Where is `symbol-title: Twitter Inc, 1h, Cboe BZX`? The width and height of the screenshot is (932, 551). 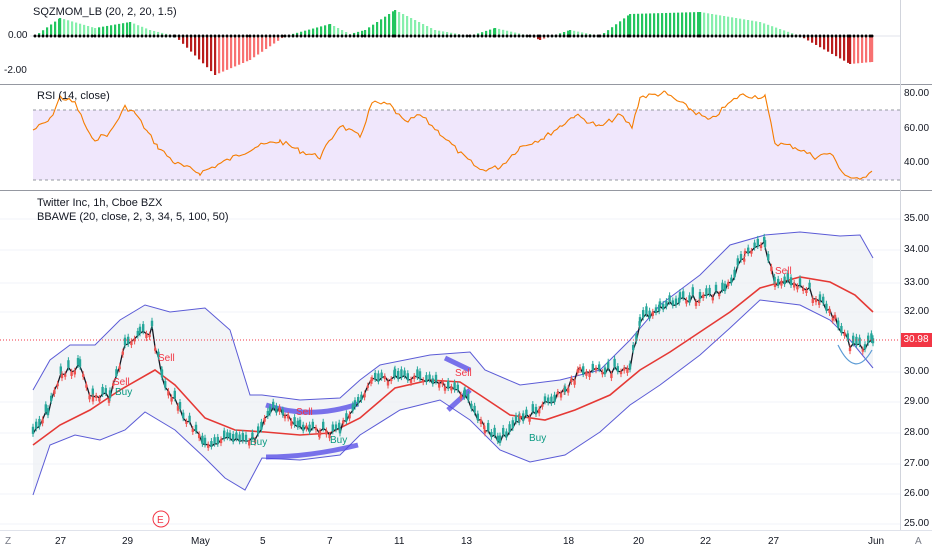
symbol-title: Twitter Inc, 1h, Cboe BZX is located at coordinates (100, 203).